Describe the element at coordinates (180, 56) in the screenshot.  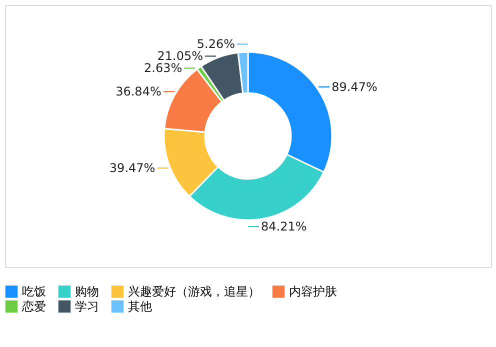
I see `data-label: 21.05%` at that location.